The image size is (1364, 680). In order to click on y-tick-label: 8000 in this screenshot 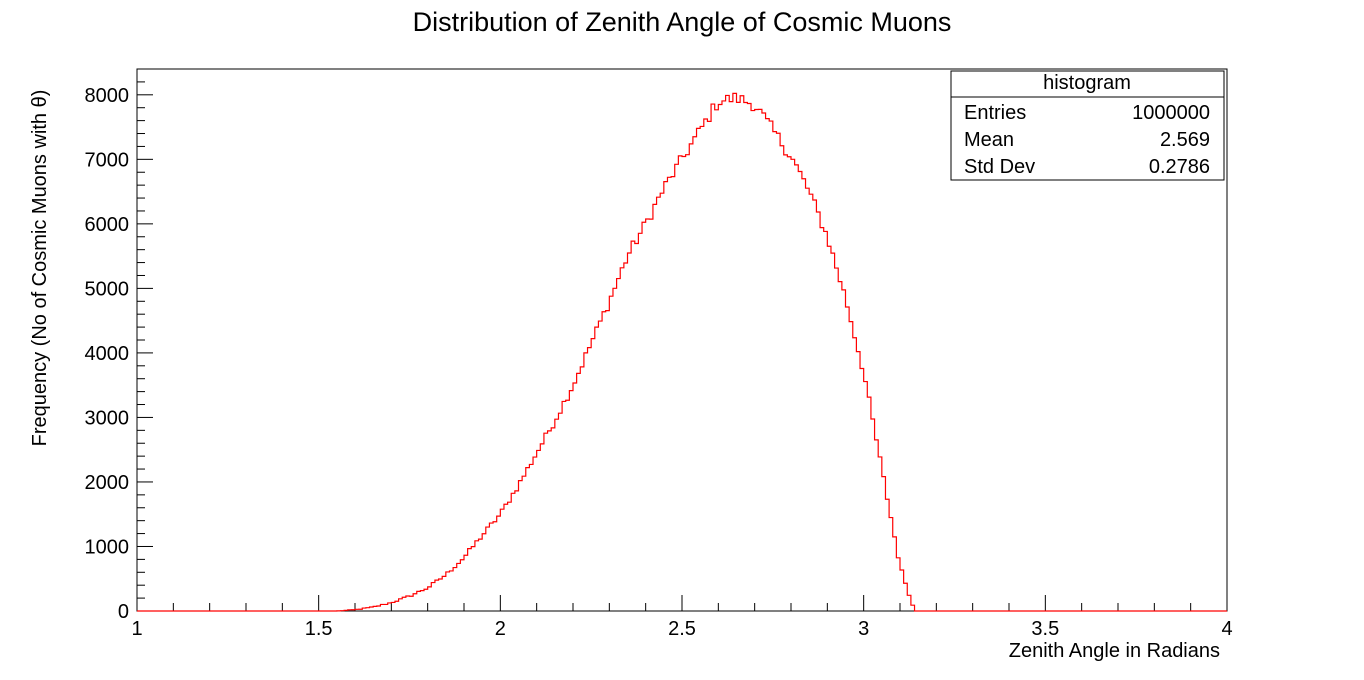, I will do `click(107, 96)`.